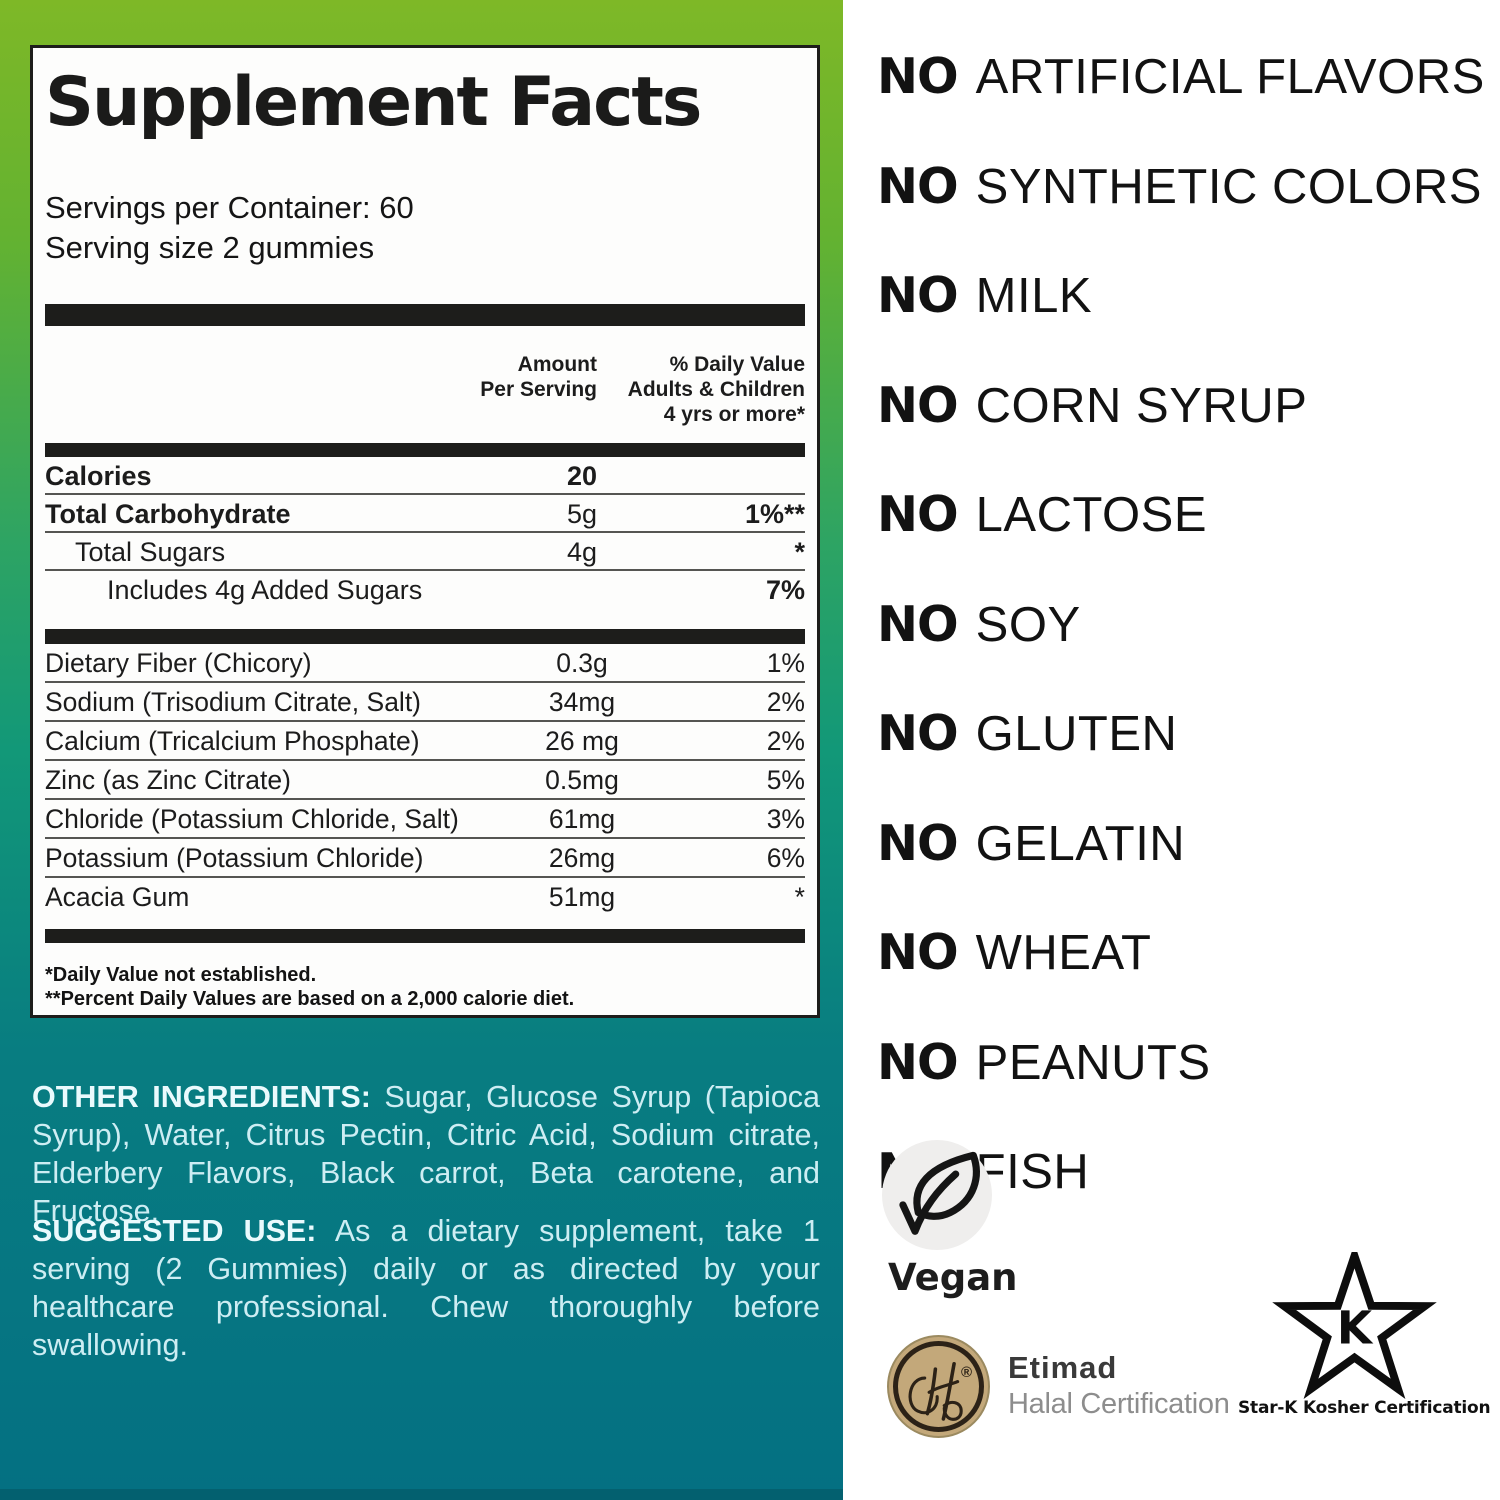 The image size is (1500, 1500). What do you see at coordinates (1364, 1408) in the screenshot?
I see `kosher-caption: Star-K Kosher Certification` at bounding box center [1364, 1408].